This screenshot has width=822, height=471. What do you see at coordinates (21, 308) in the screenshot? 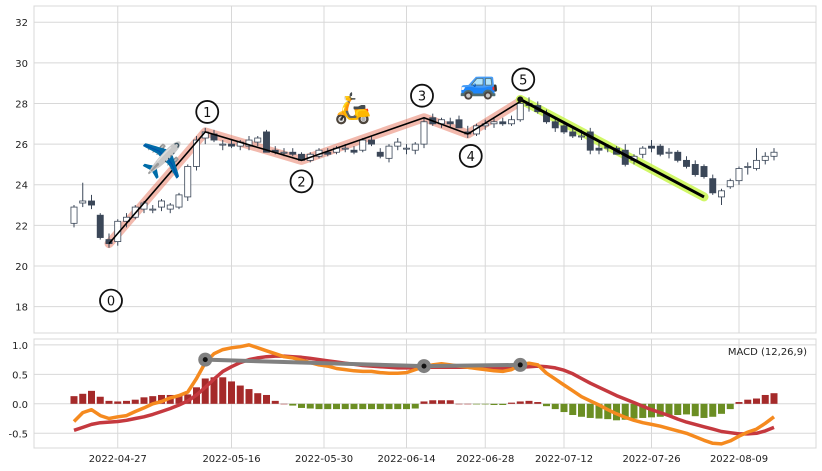
I see `price-y-tick-label: 18` at bounding box center [21, 308].